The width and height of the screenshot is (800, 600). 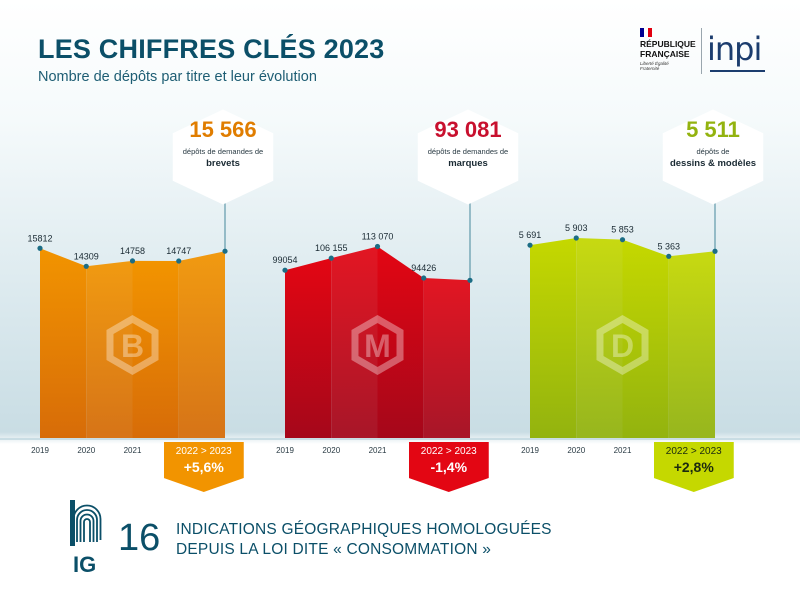 What do you see at coordinates (576, 450) in the screenshot?
I see `dessins & modèles-year-label: 2020` at bounding box center [576, 450].